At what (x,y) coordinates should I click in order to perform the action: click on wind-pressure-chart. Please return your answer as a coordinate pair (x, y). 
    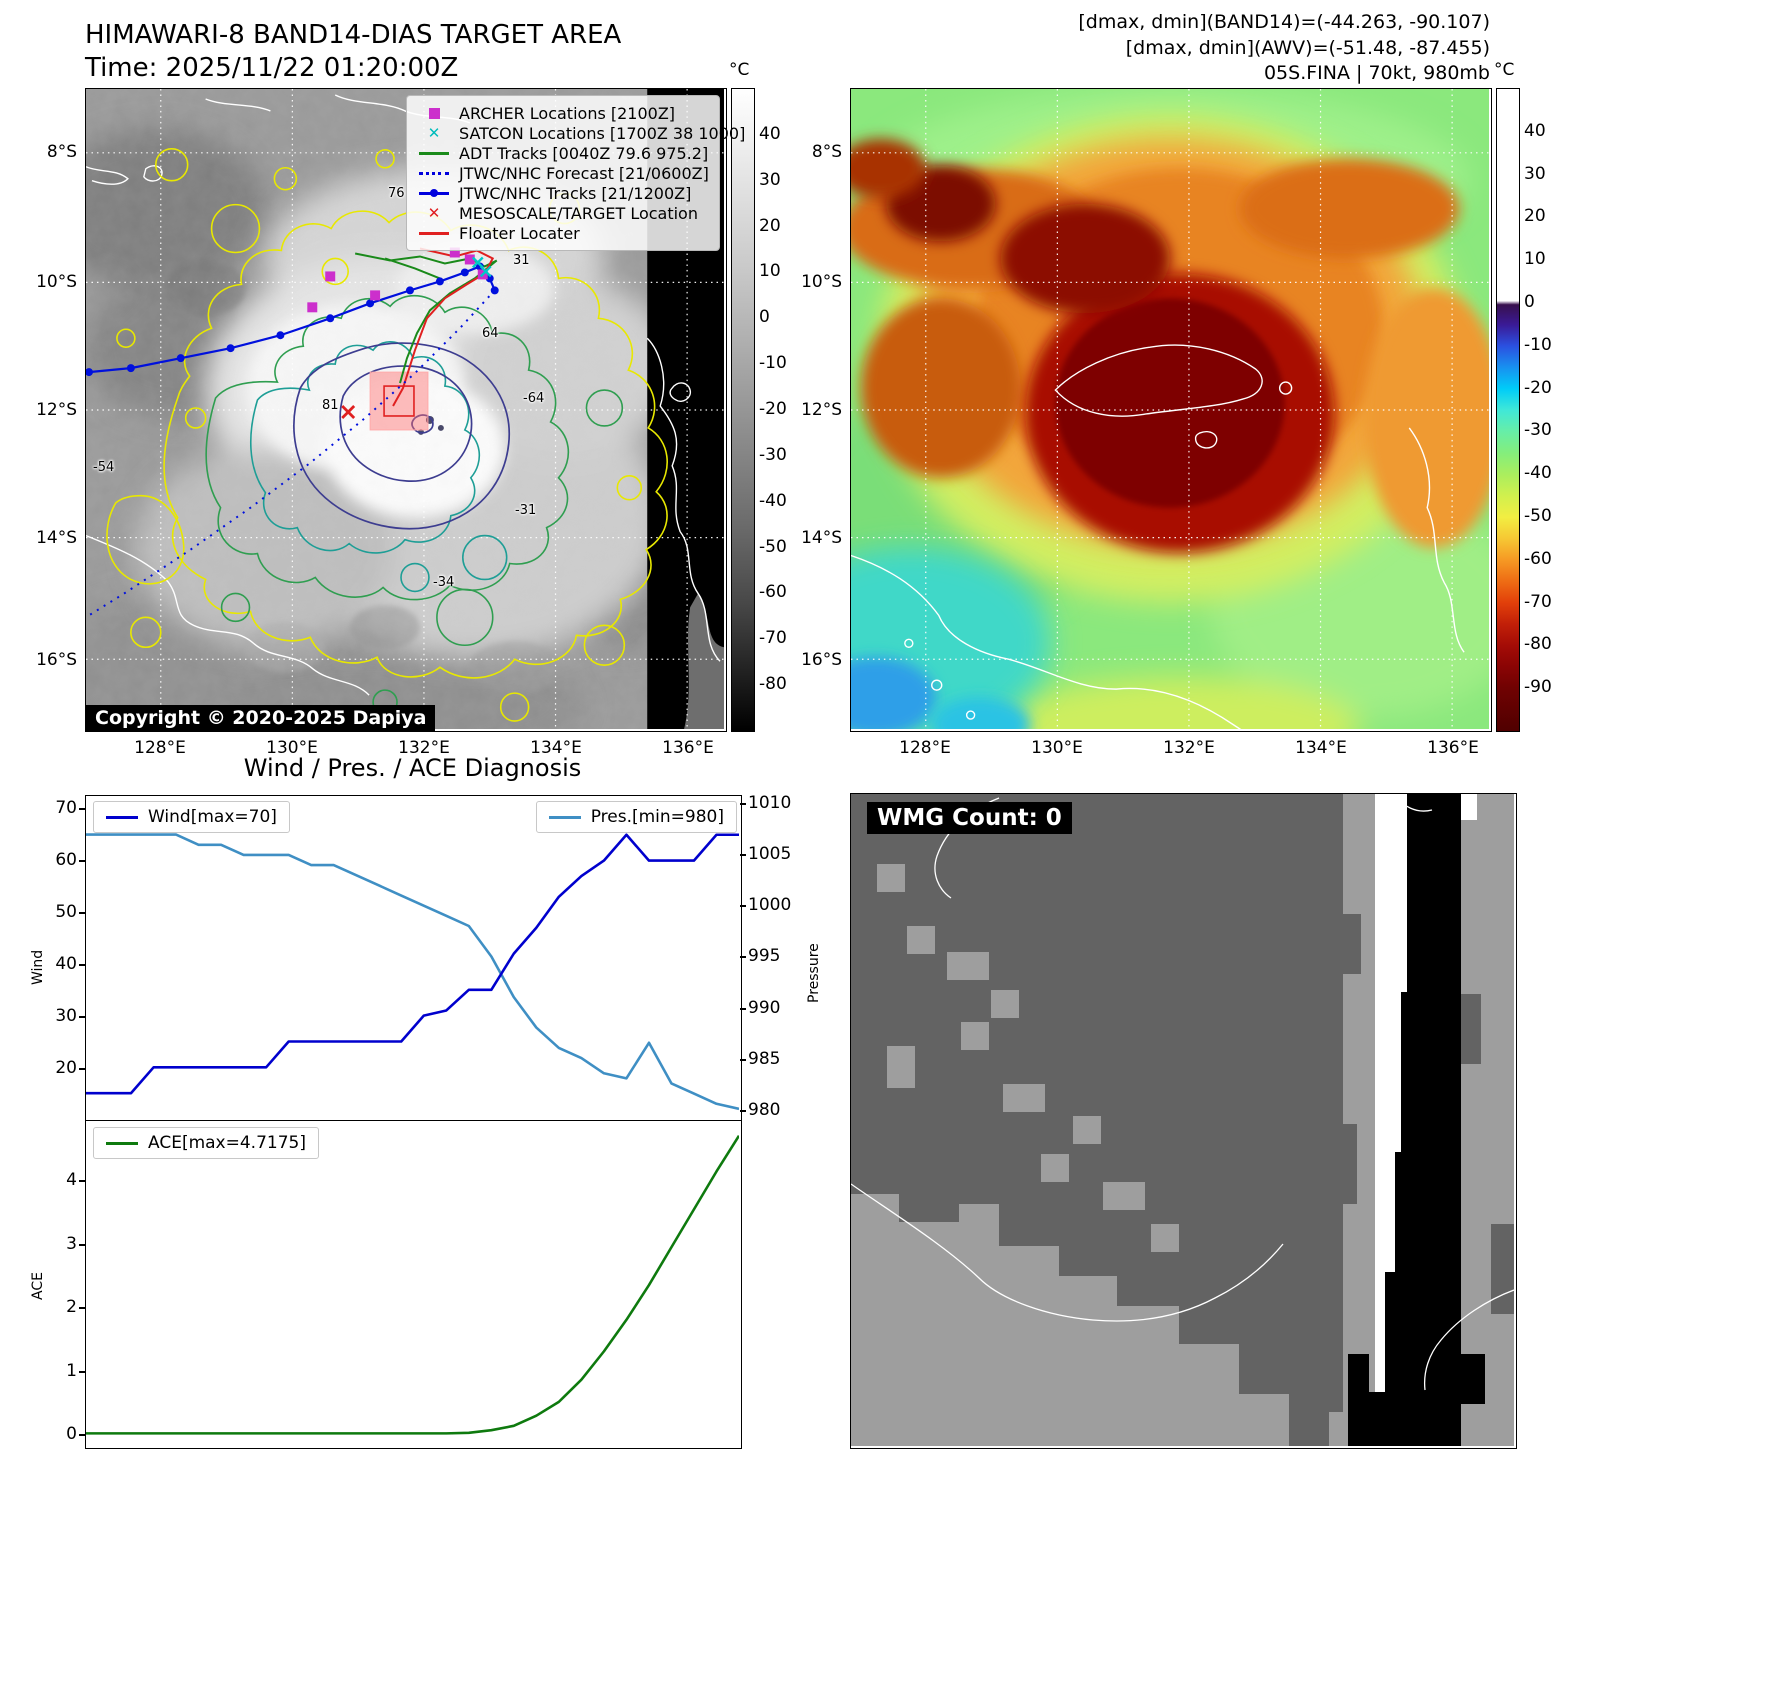
    Looking at the image, I should click on (413, 958).